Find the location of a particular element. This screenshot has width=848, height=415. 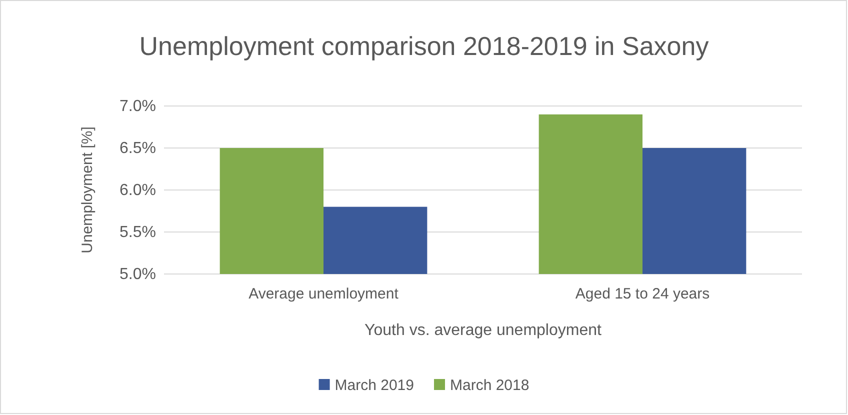

y-tick-label: 7.0% is located at coordinates (138, 107).